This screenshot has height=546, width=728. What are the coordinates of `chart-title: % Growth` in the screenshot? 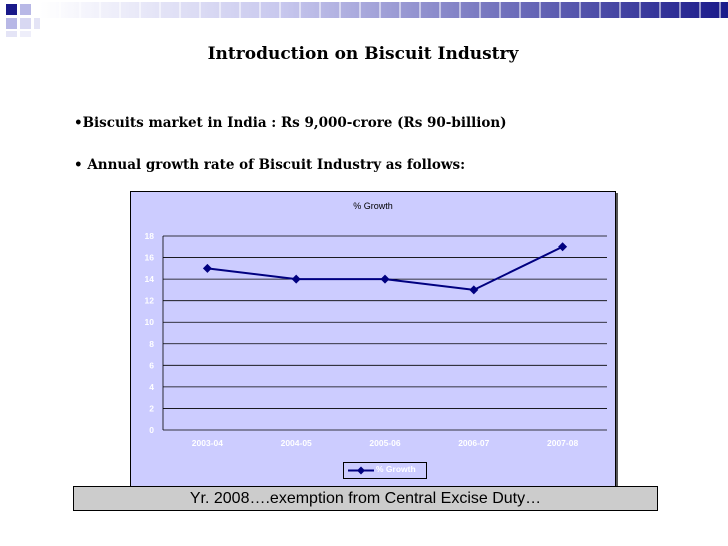 It's located at (373, 206).